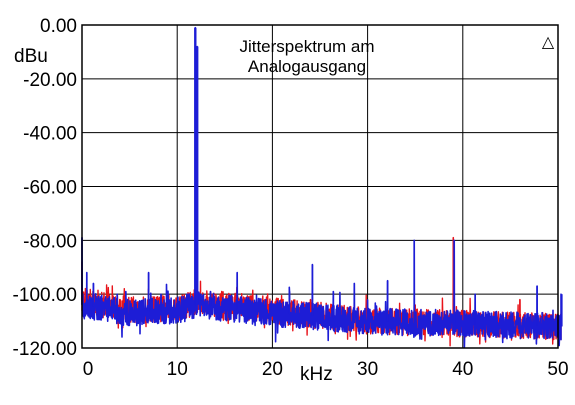 This screenshot has width=575, height=405. What do you see at coordinates (548, 41) in the screenshot?
I see `triangle-marker-icon: △` at bounding box center [548, 41].